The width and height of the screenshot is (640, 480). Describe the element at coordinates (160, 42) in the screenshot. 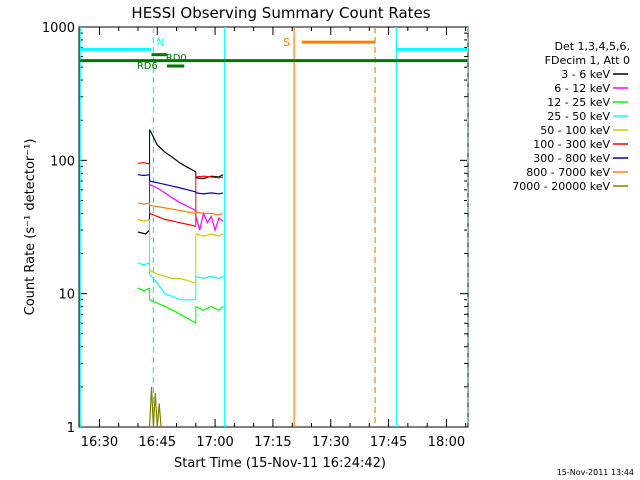

I see `attenuator-marker-label: N` at that location.